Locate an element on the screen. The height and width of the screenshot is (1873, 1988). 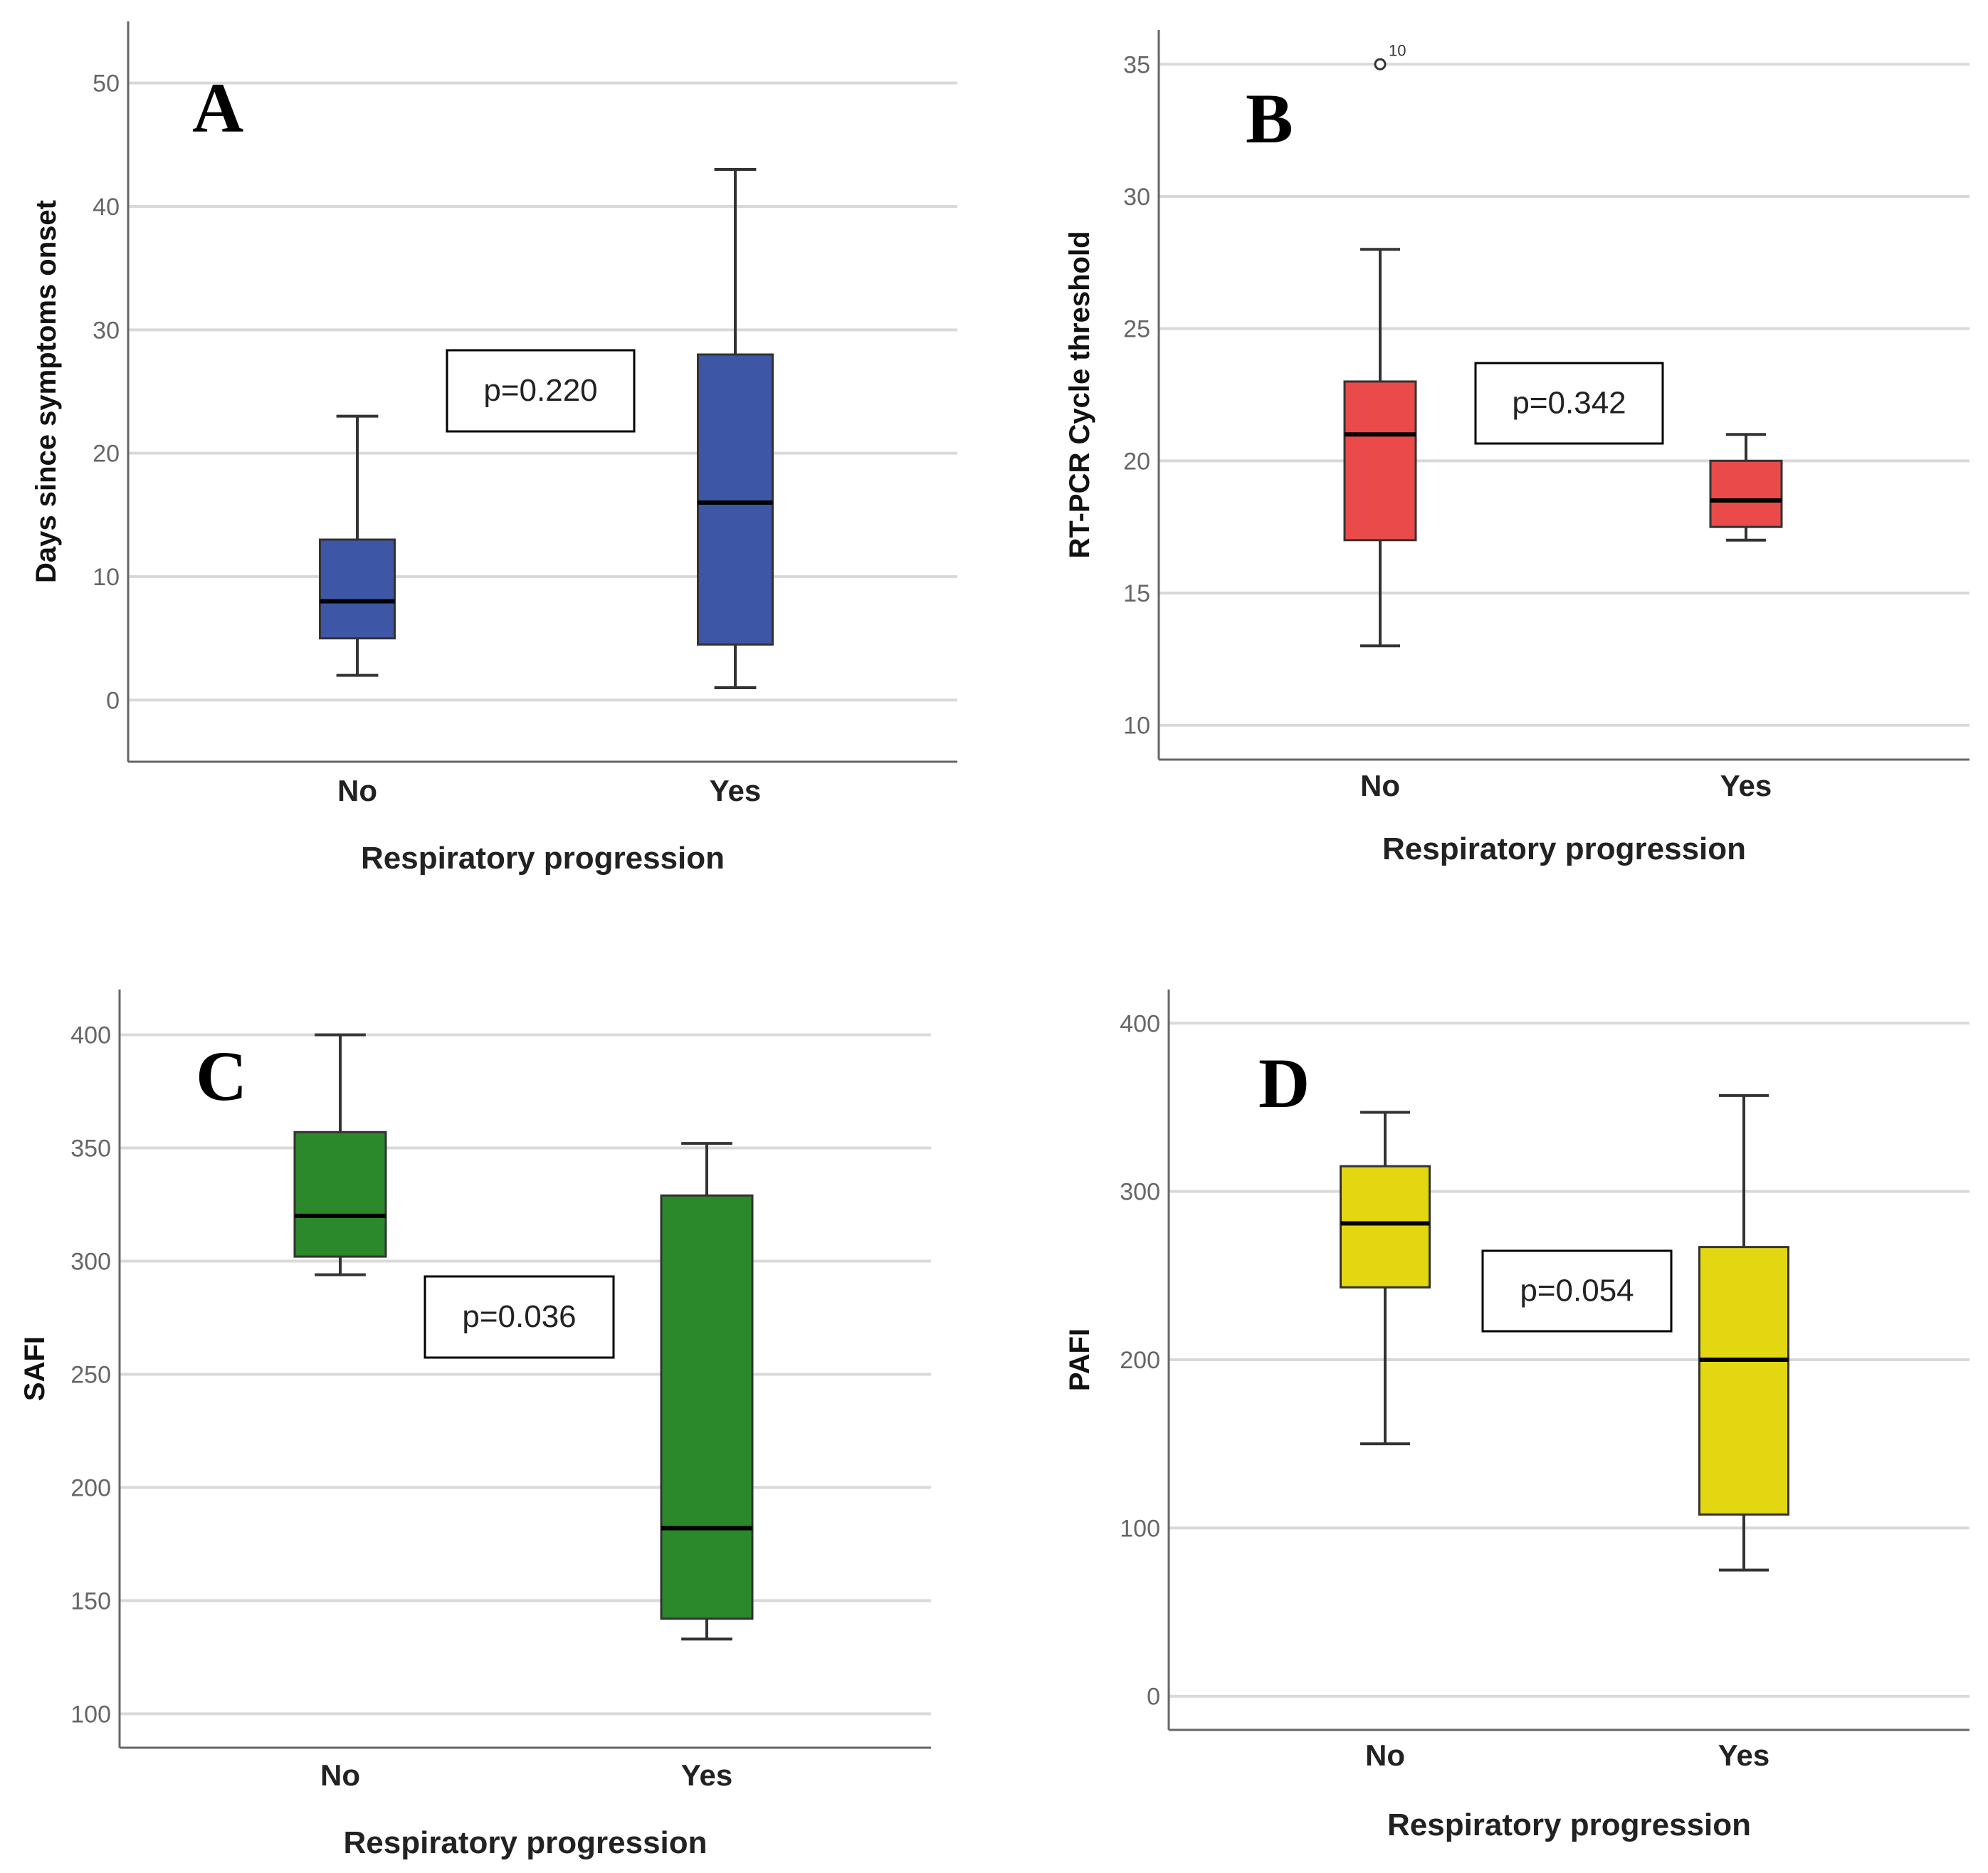
p-value-text: p=0.036 is located at coordinates (519, 1316).